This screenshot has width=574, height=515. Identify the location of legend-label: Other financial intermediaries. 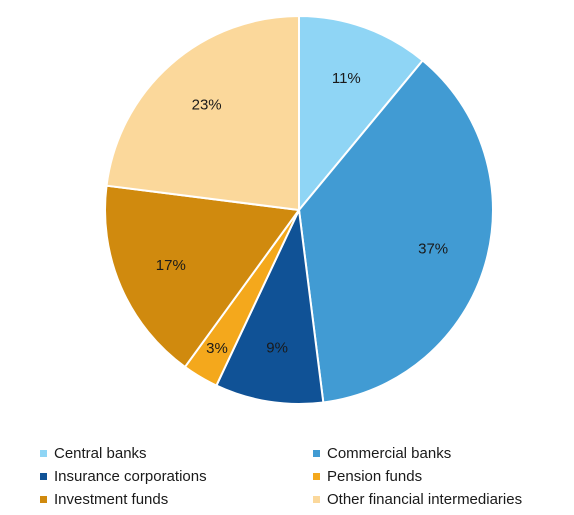
(425, 499).